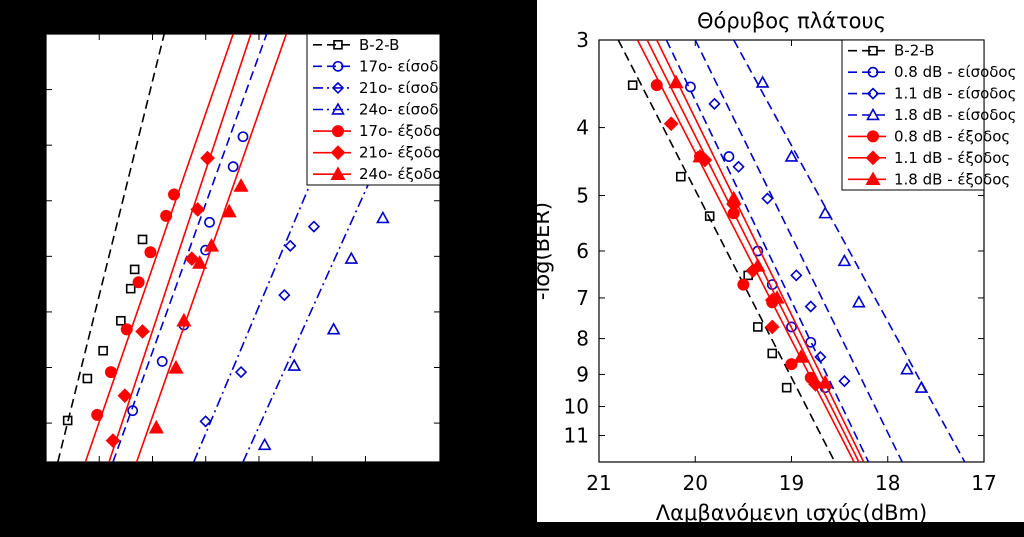  Describe the element at coordinates (955, 115) in the screenshot. I see `legend-label: 1.8 dB - είσοδος` at that location.